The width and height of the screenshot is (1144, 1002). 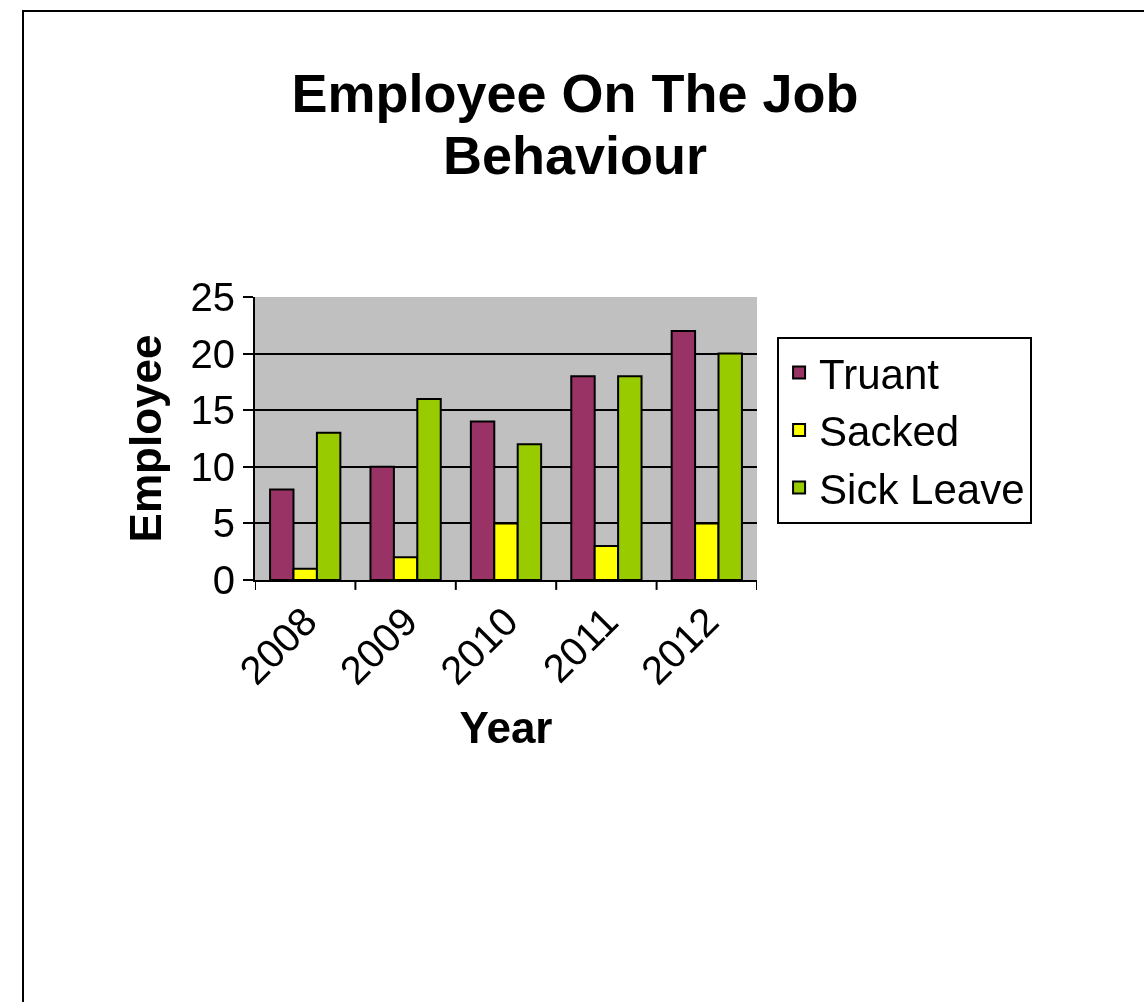 What do you see at coordinates (223, 580) in the screenshot?
I see `y-tick-label: 0` at bounding box center [223, 580].